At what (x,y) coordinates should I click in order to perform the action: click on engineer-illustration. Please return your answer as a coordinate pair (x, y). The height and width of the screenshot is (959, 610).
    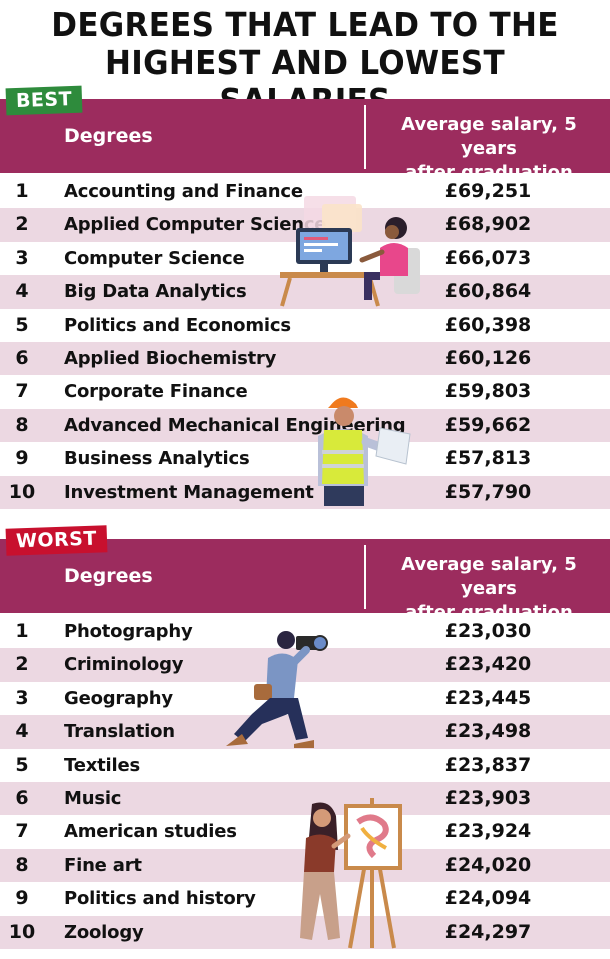
    Looking at the image, I should click on (364, 451).